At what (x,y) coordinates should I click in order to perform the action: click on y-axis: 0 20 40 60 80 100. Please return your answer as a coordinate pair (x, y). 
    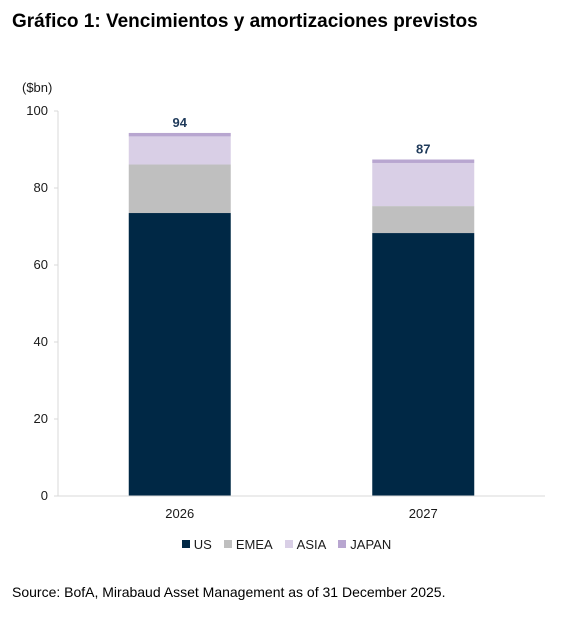
    Looking at the image, I should click on (42, 303).